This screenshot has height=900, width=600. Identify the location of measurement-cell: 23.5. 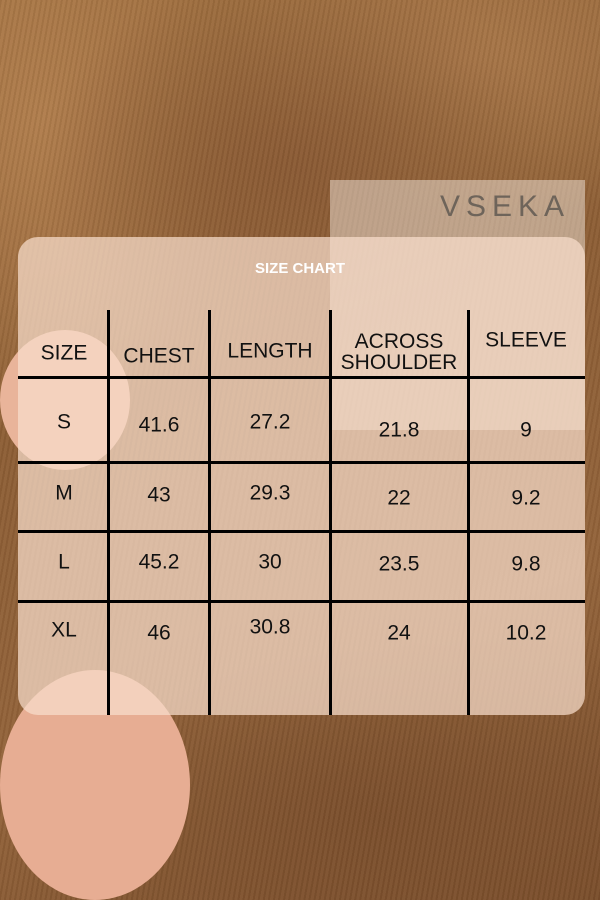
(399, 564).